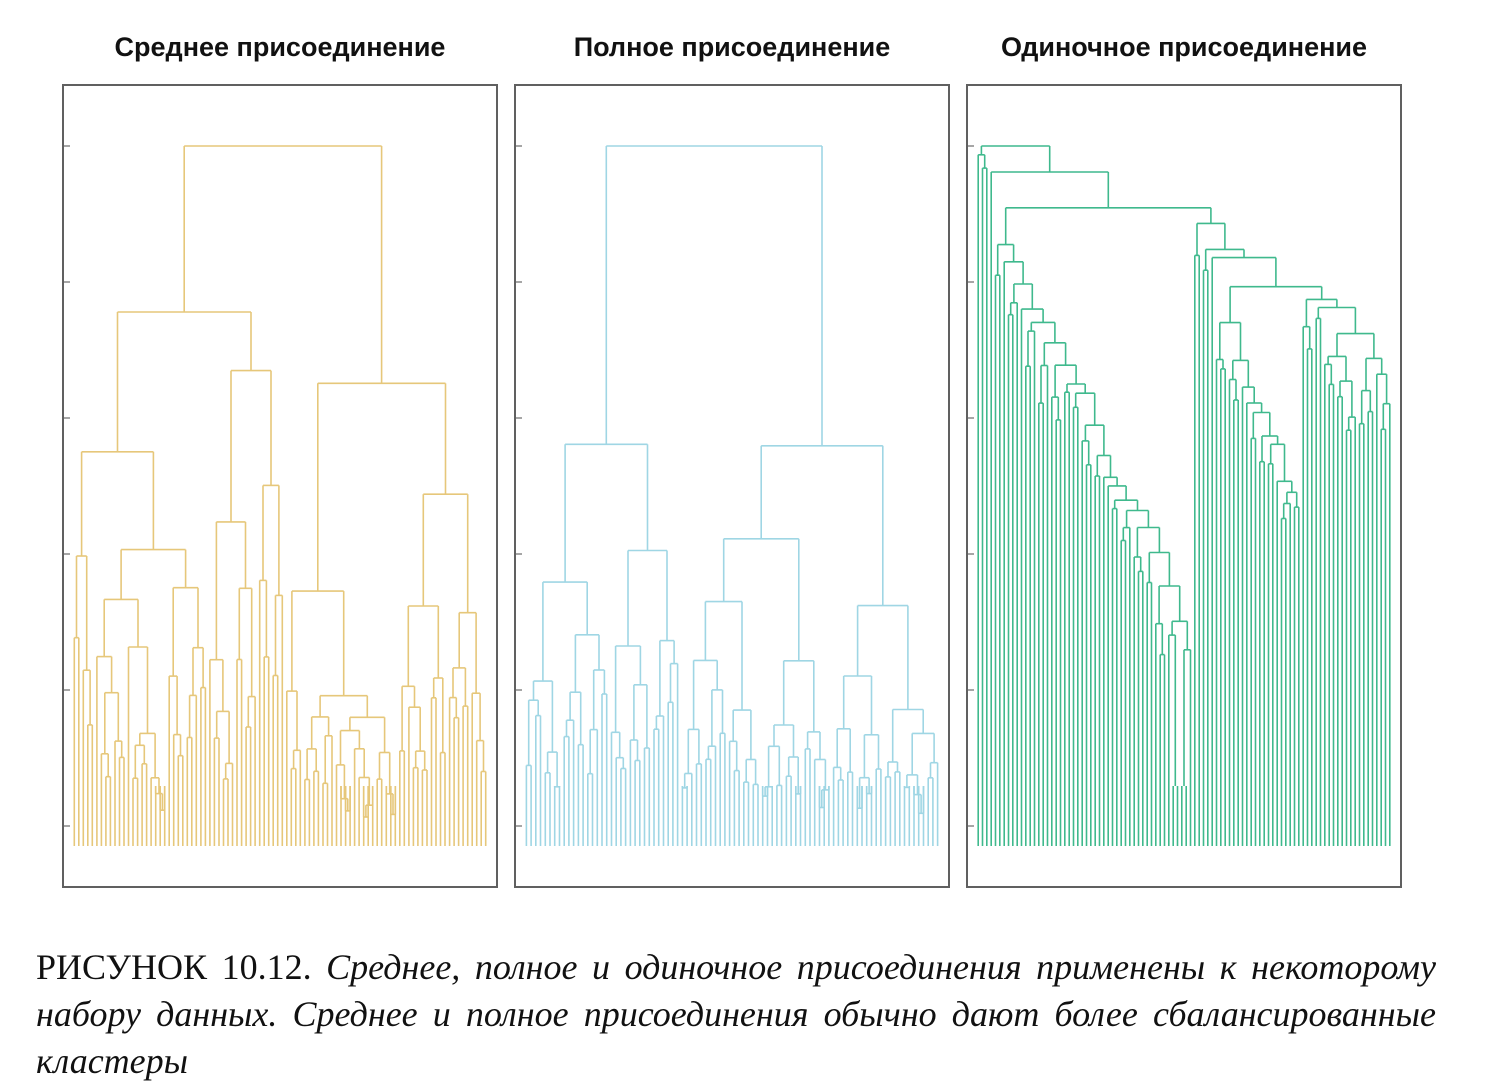  What do you see at coordinates (732, 47) in the screenshot?
I see `complete-linkage-title: Полное присоединение` at bounding box center [732, 47].